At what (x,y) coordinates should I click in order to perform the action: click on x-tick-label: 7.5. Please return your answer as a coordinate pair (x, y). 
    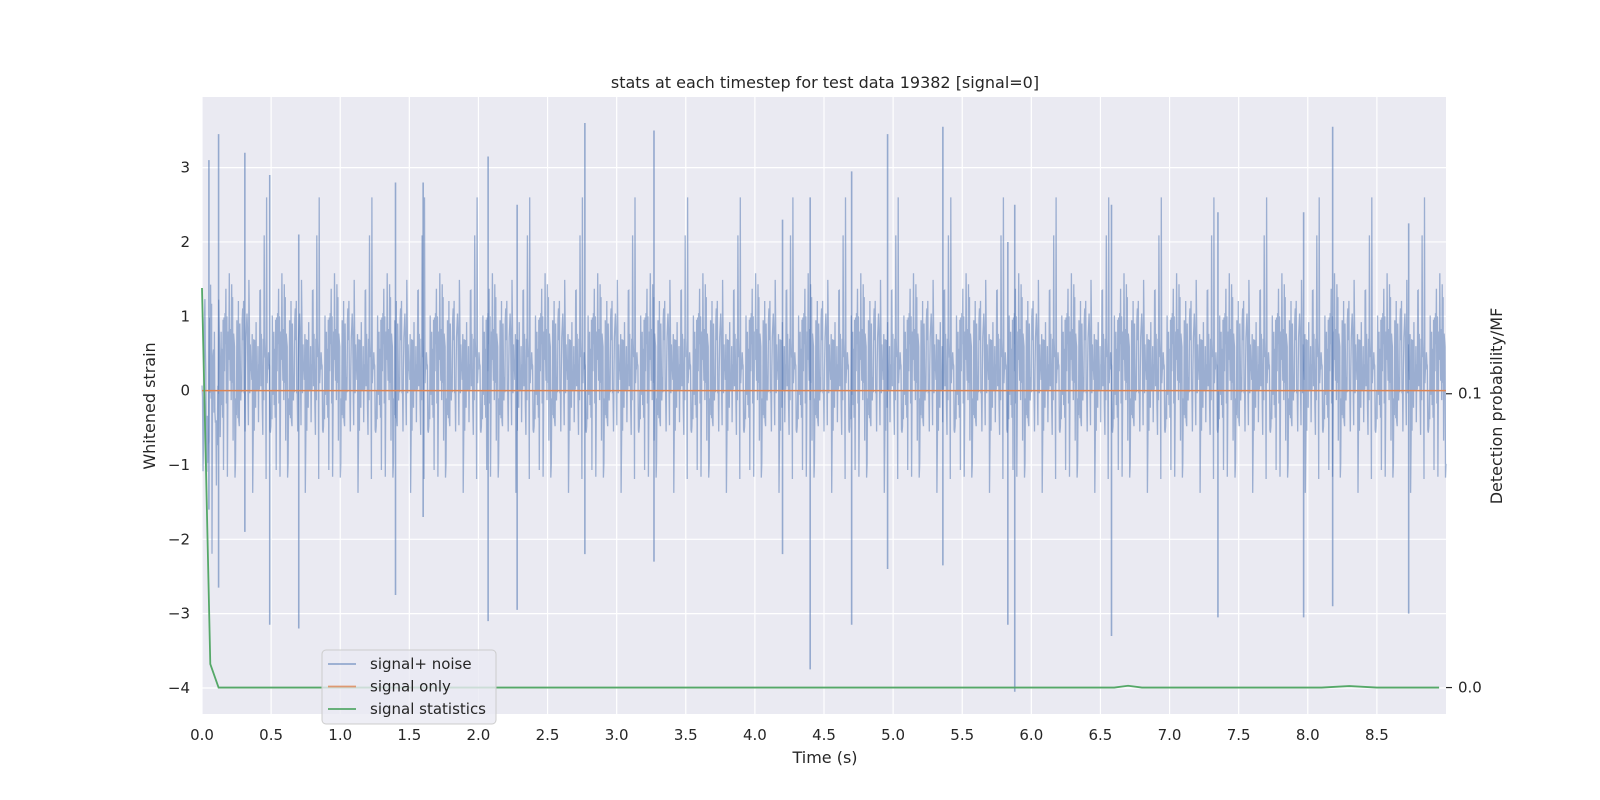
    Looking at the image, I should click on (1239, 735).